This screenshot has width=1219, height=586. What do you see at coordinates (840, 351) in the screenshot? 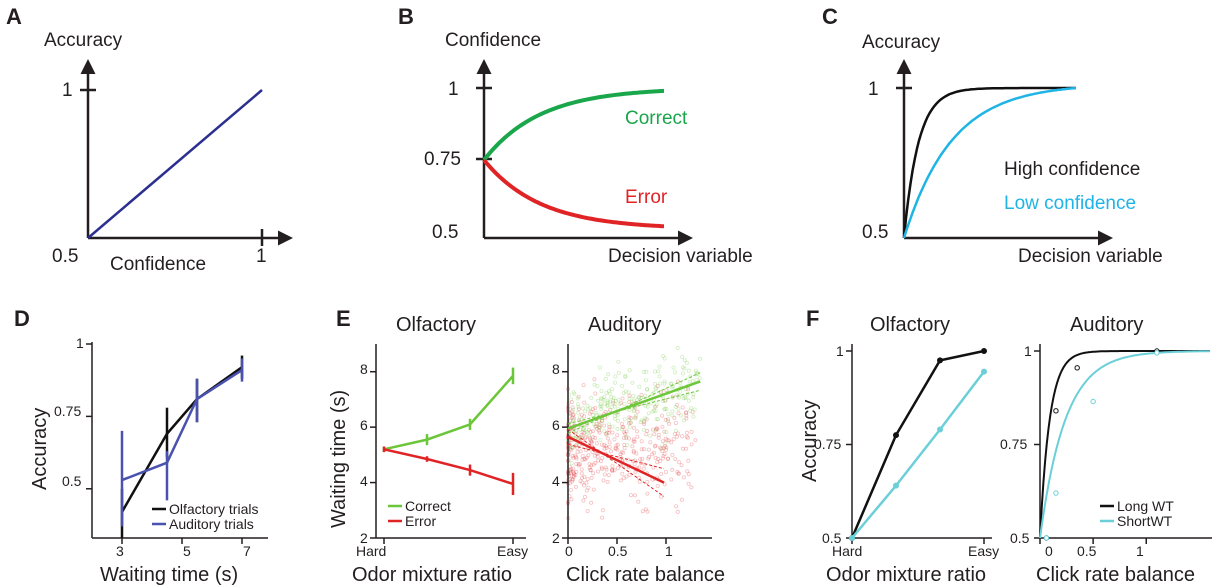
I see `panel-f-olf-ytick-1: 1` at bounding box center [840, 351].